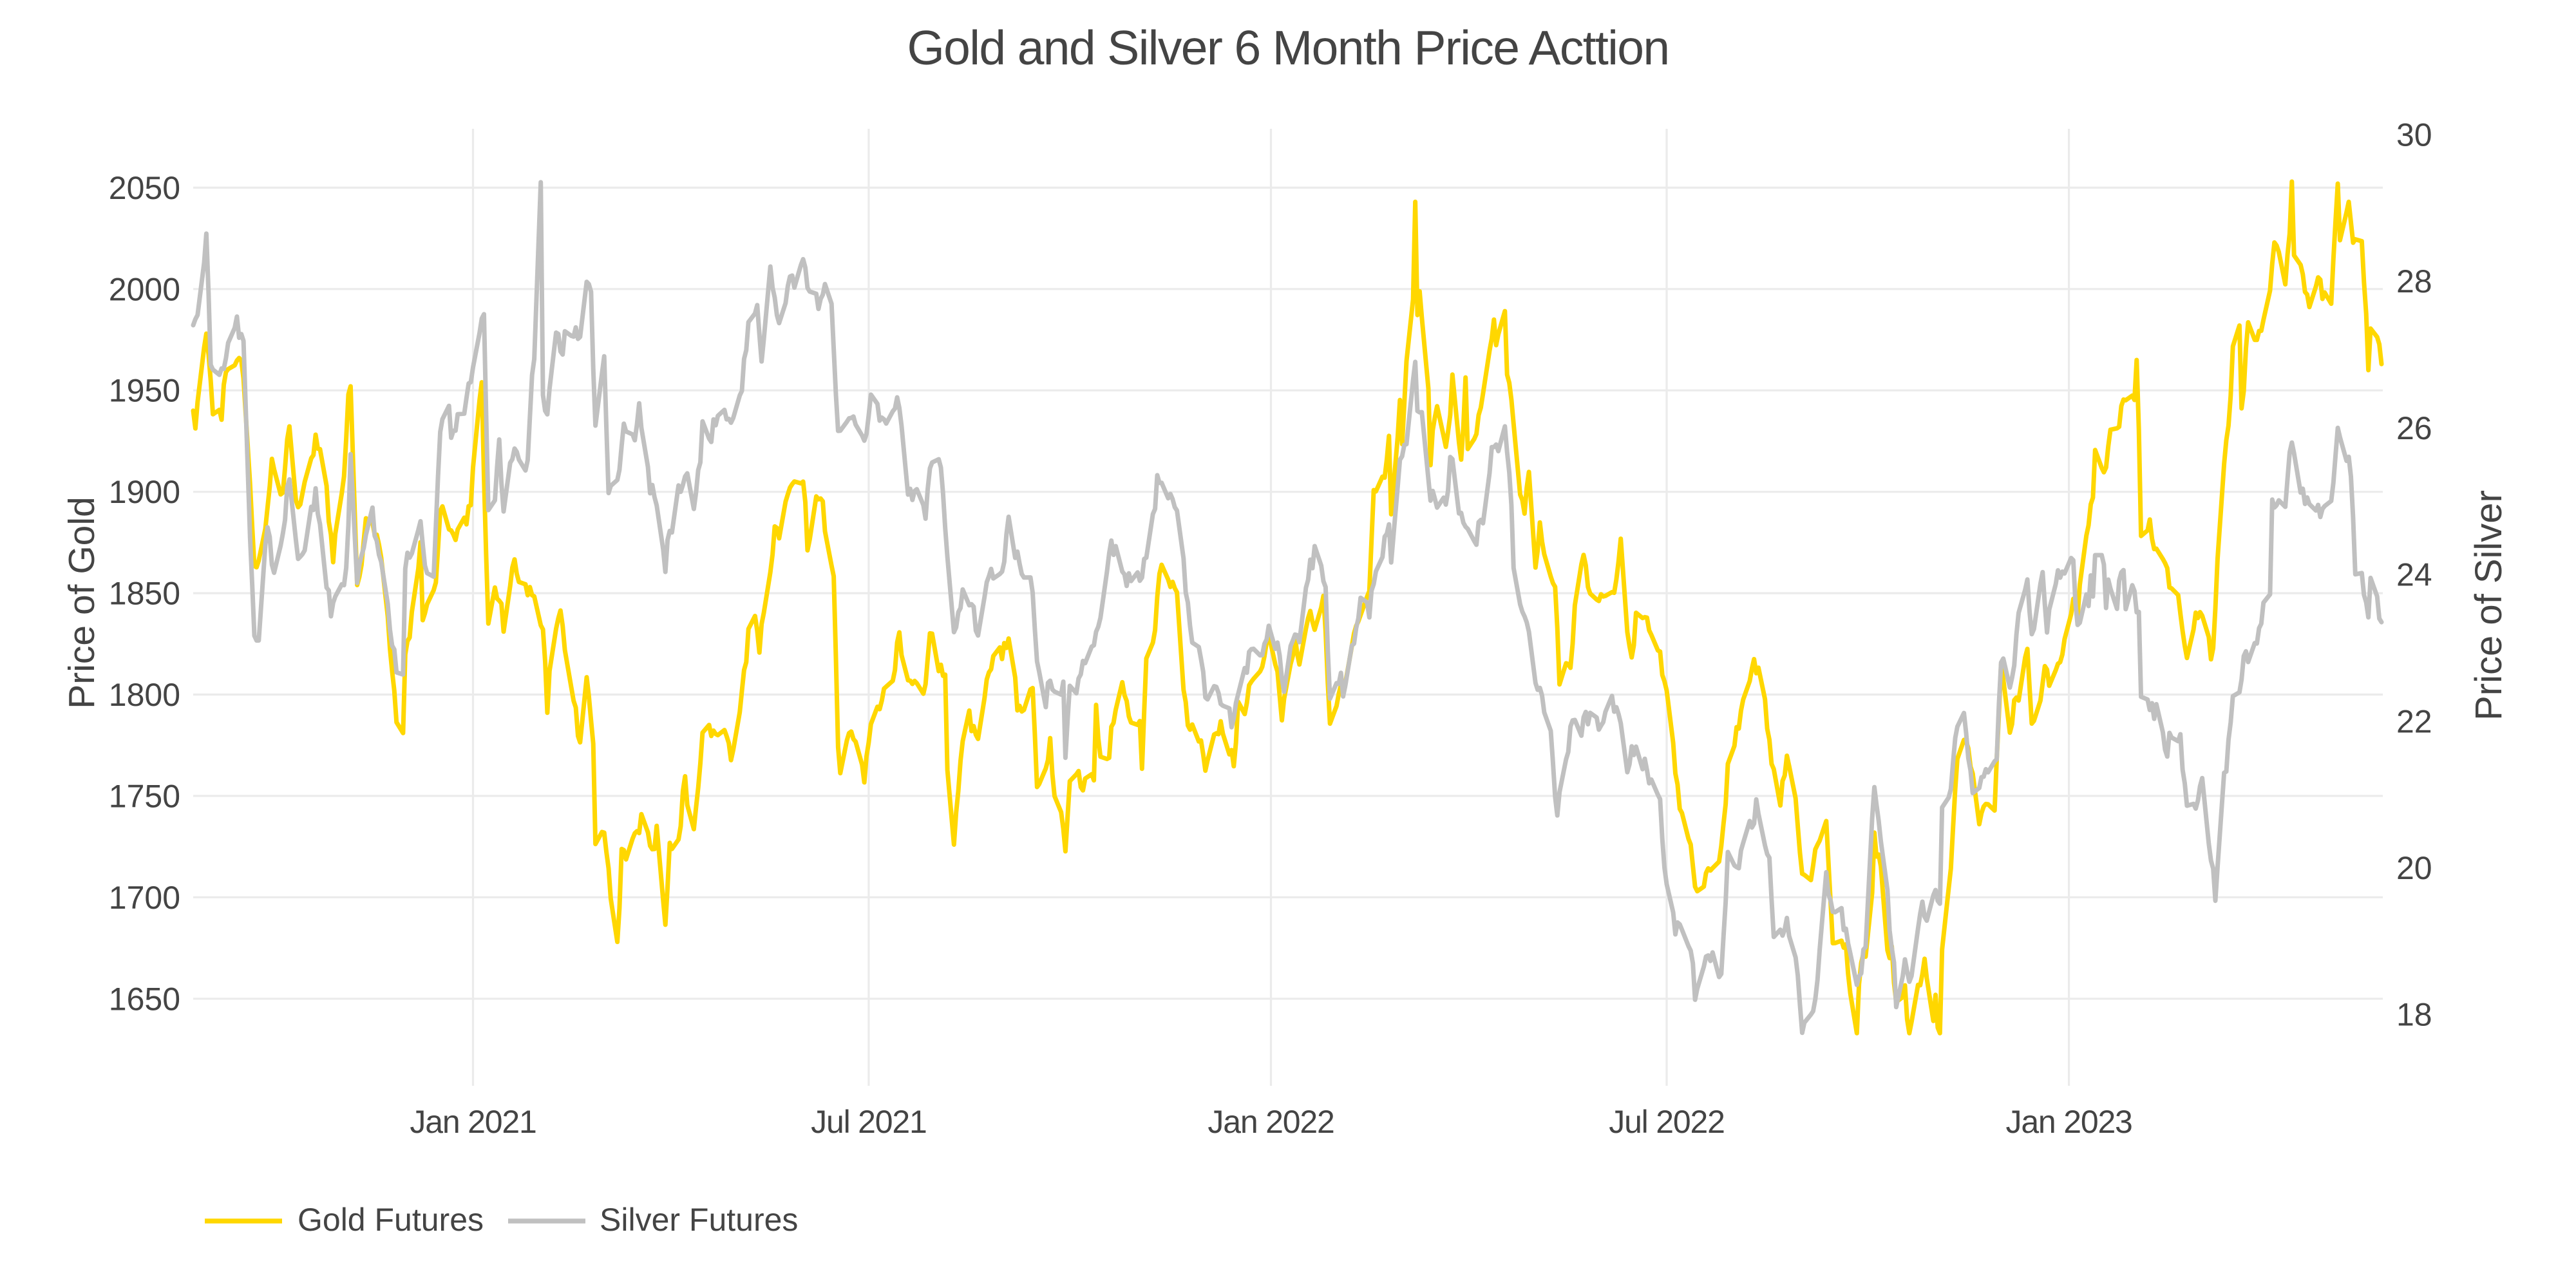  What do you see at coordinates (2414, 1015) in the screenshot?
I see `svg-text: 18` at bounding box center [2414, 1015].